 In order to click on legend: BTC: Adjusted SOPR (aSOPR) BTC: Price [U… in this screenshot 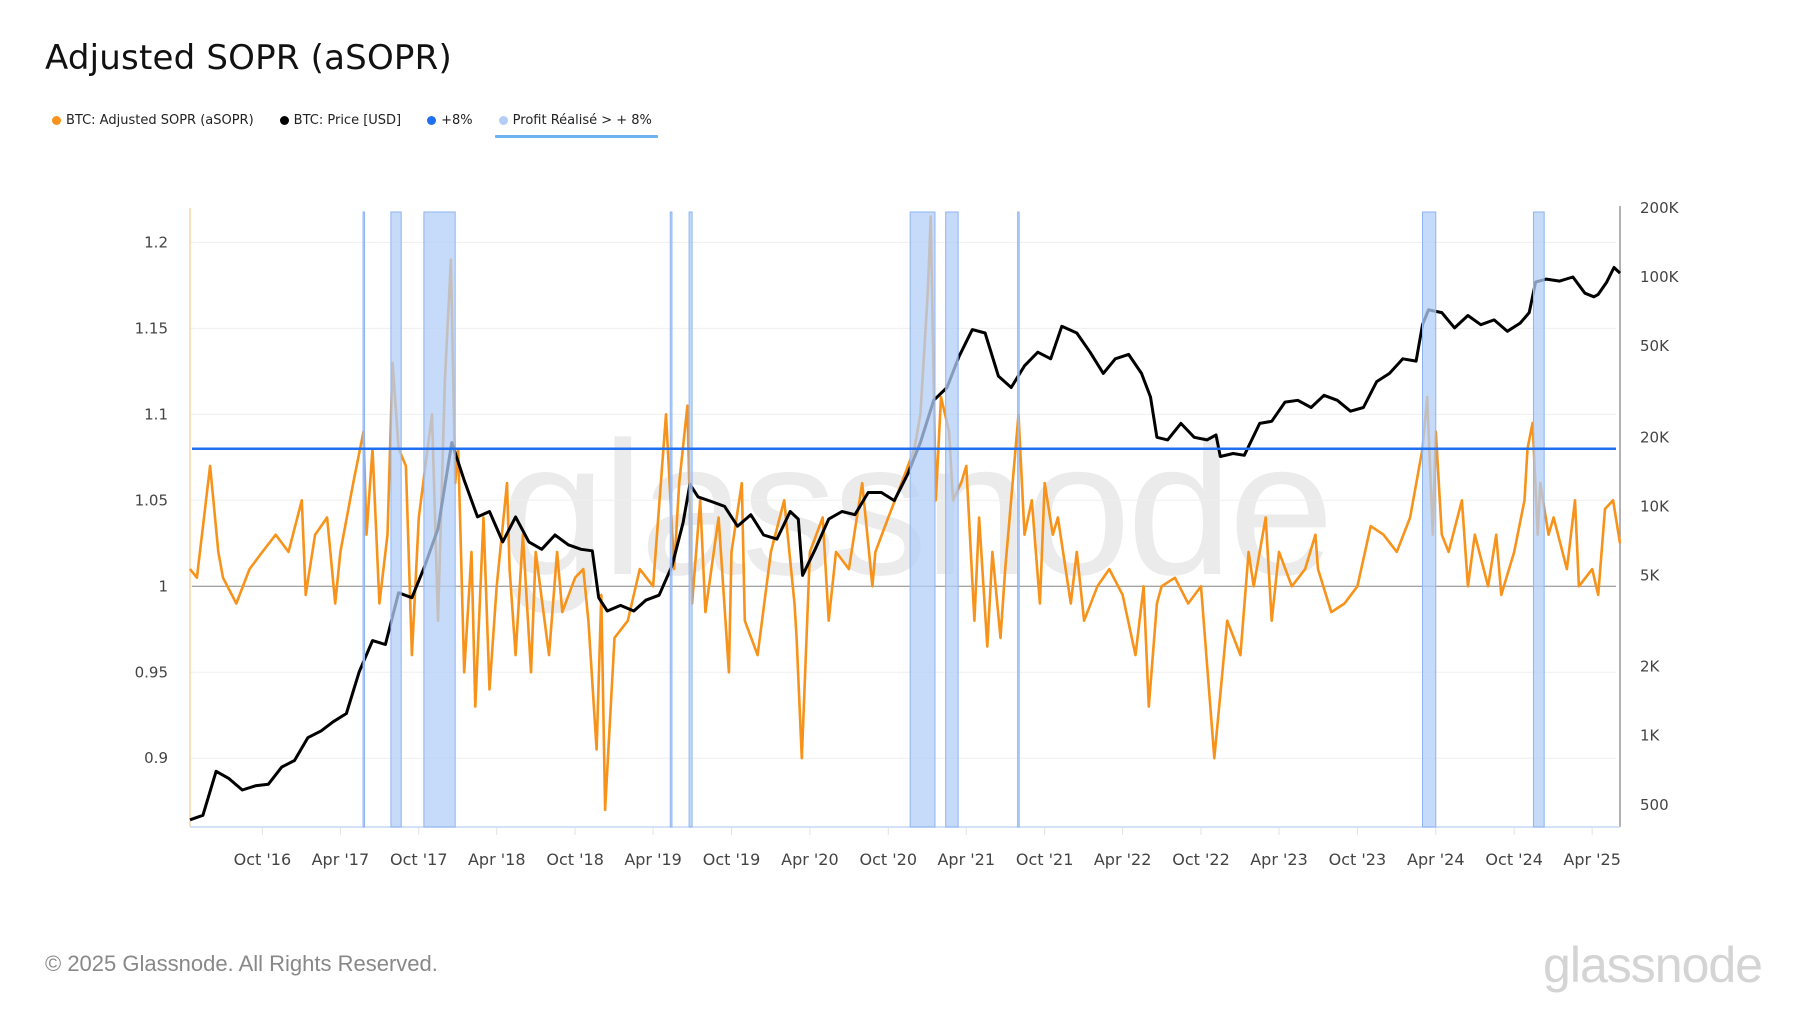, I will do `click(355, 125)`.